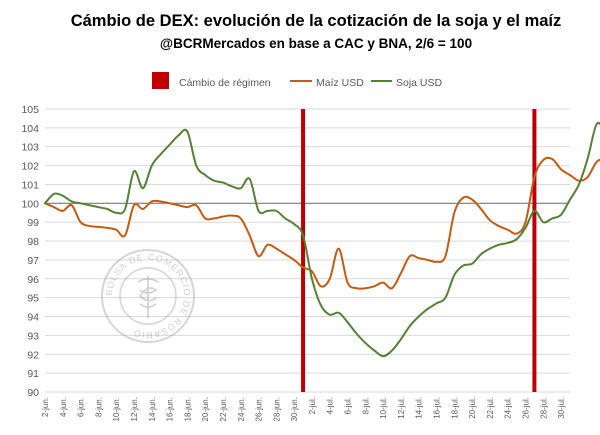 The width and height of the screenshot is (600, 435). Describe the element at coordinates (33, 223) in the screenshot. I see `y-tick-label: 99` at that location.